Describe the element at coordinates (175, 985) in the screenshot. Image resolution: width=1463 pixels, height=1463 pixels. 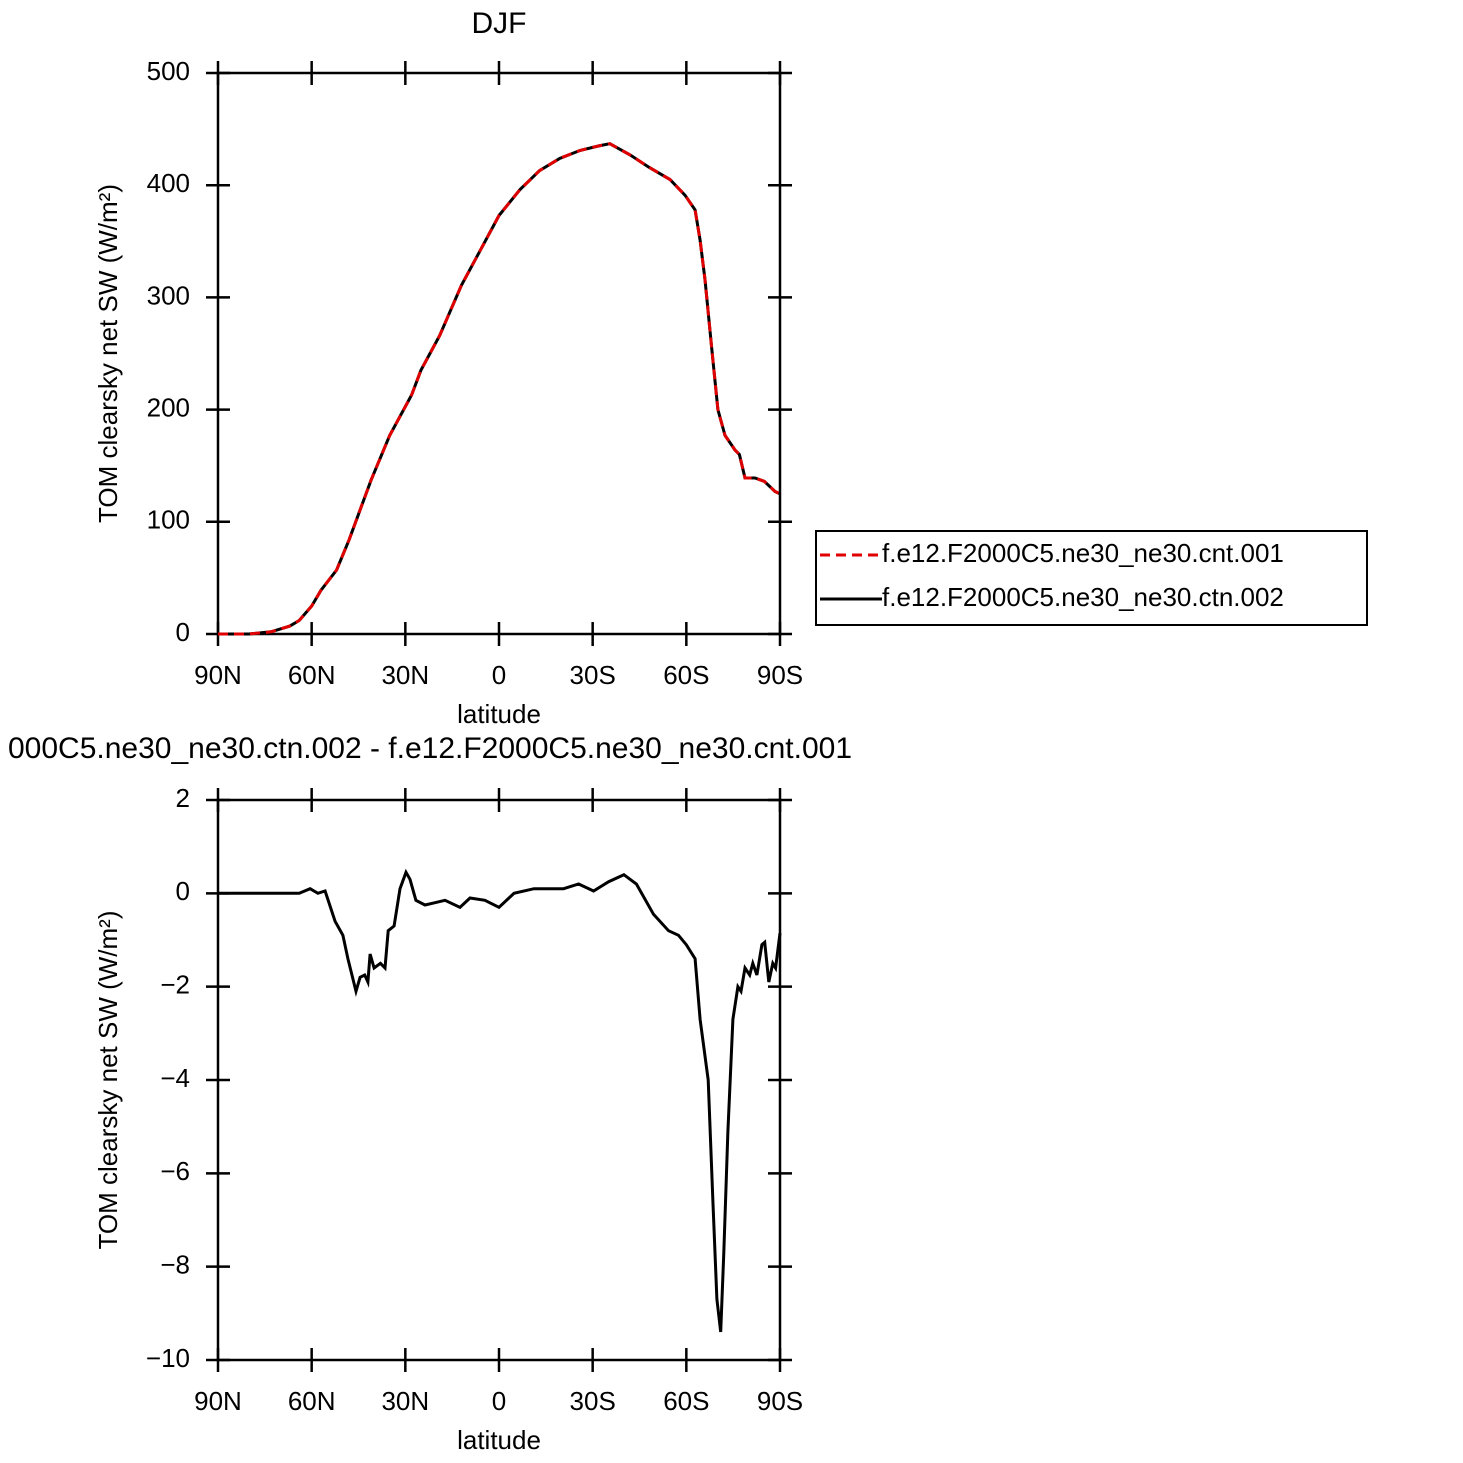
I see `y-tick-label: −2` at that location.